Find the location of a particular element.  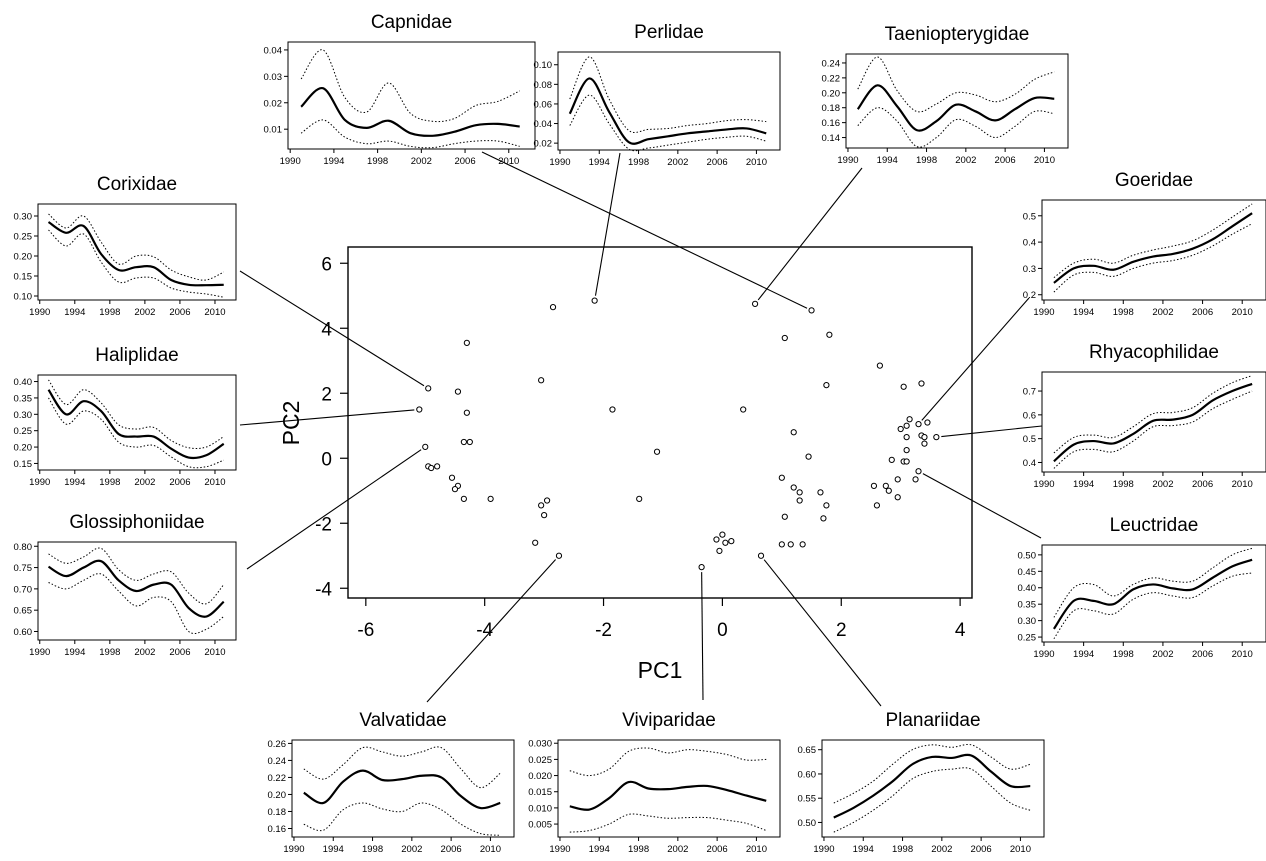

valvatidae-x-tick-label: 1990 is located at coordinates (293, 849).